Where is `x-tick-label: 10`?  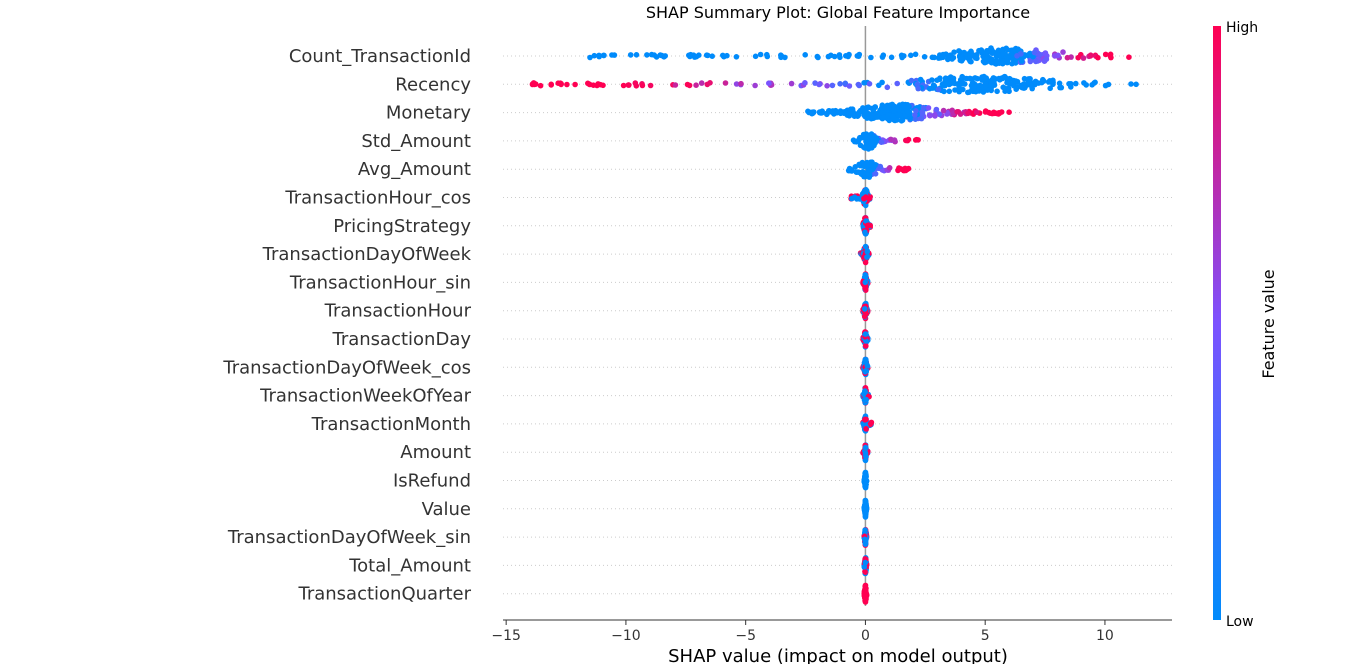
x-tick-label: 10 is located at coordinates (1105, 636).